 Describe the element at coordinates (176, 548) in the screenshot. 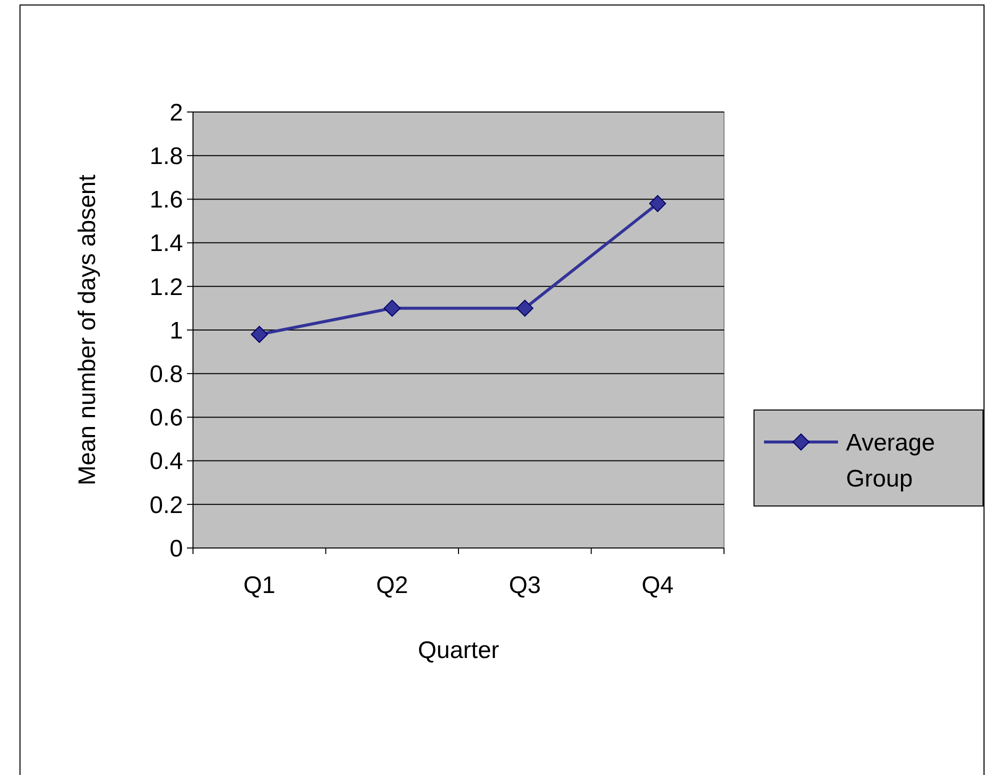

I see `y-tick-label: 0` at that location.